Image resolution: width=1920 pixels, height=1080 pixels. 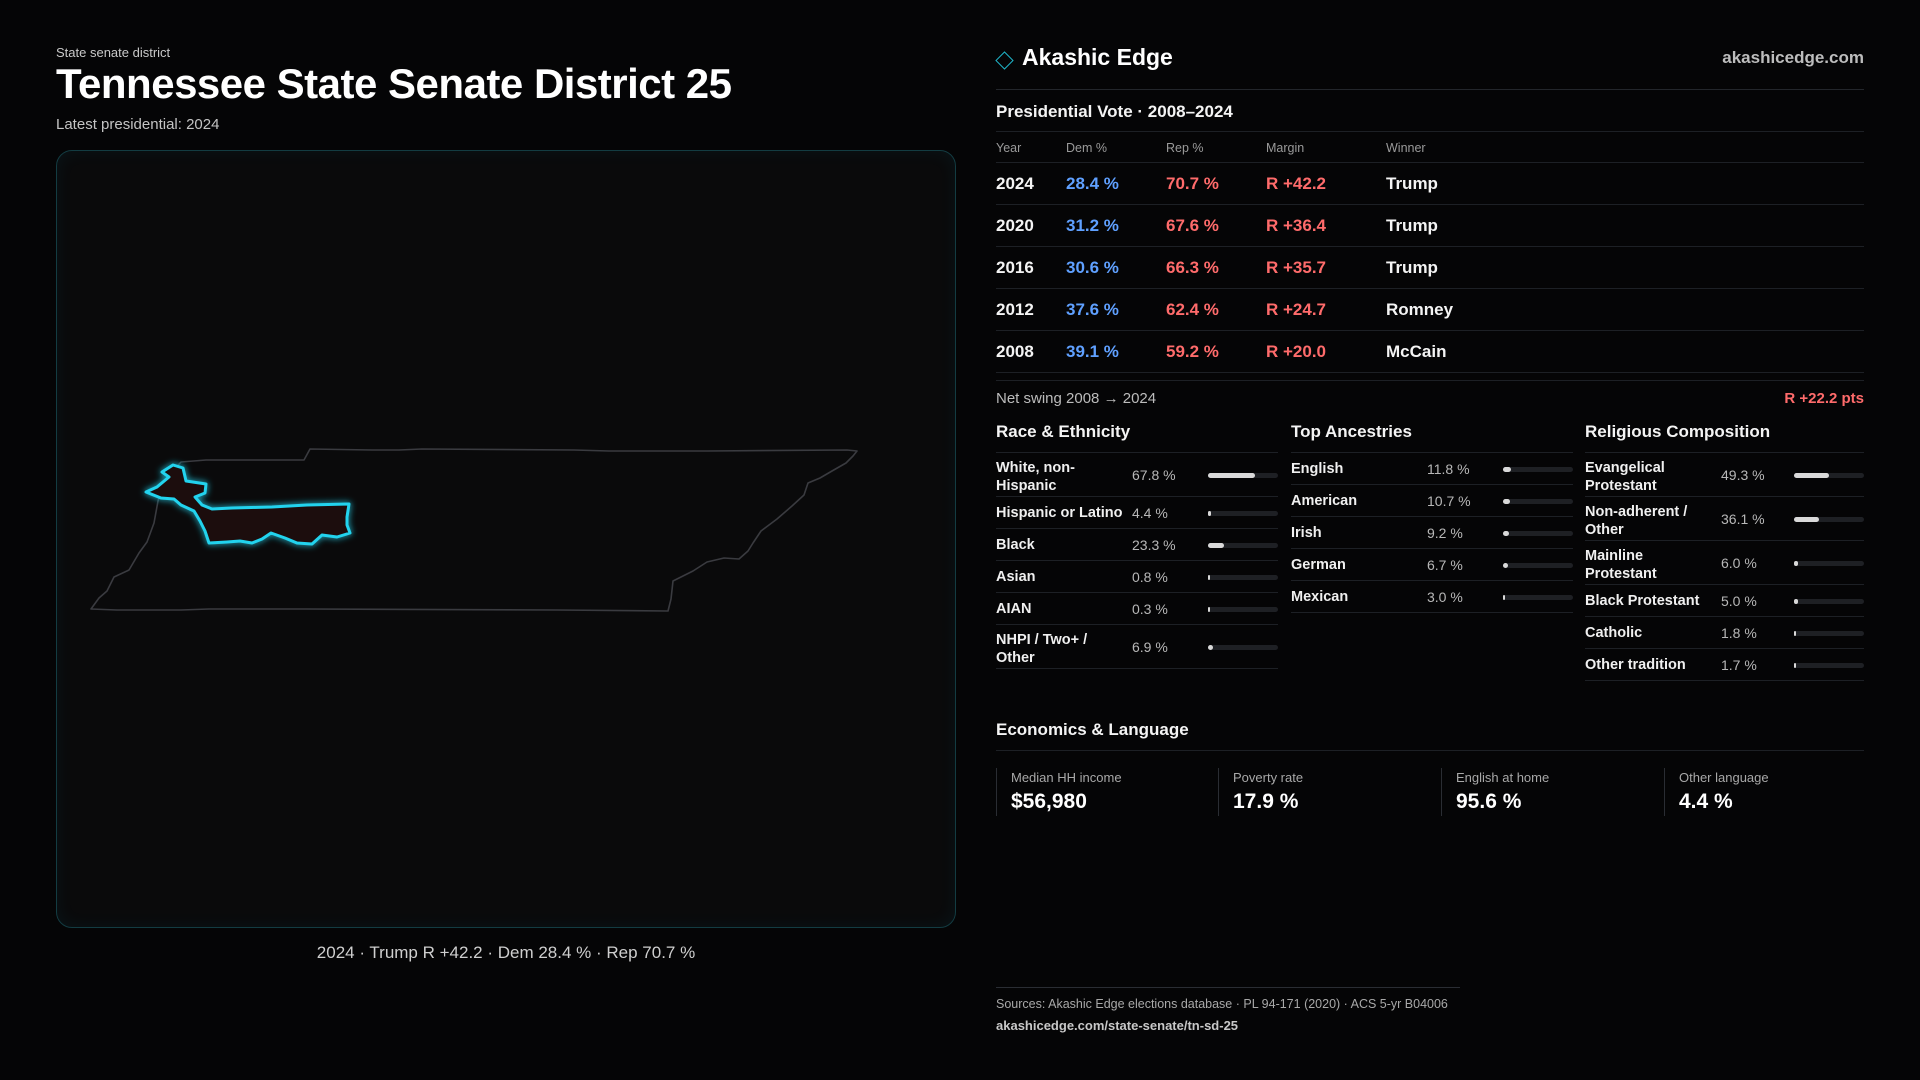 I want to click on winner-cell: Romney, so click(x=1420, y=309).